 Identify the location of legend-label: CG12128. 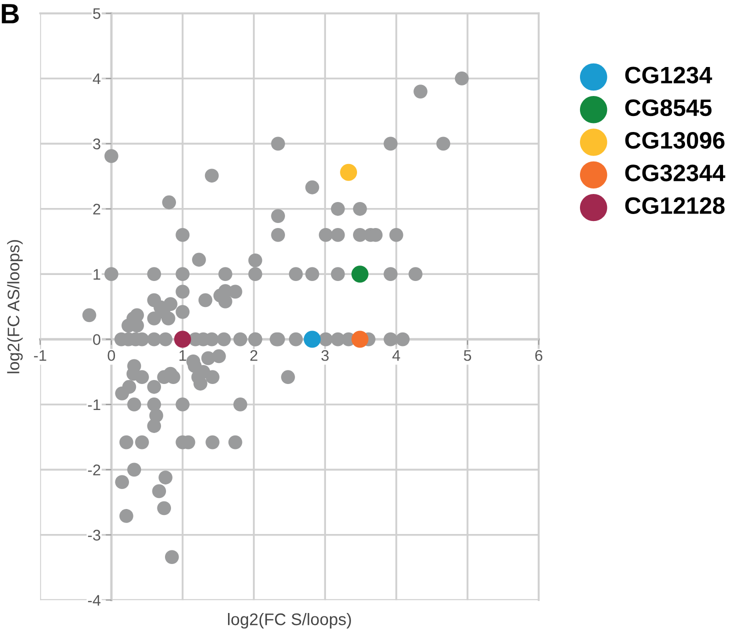
(675, 205).